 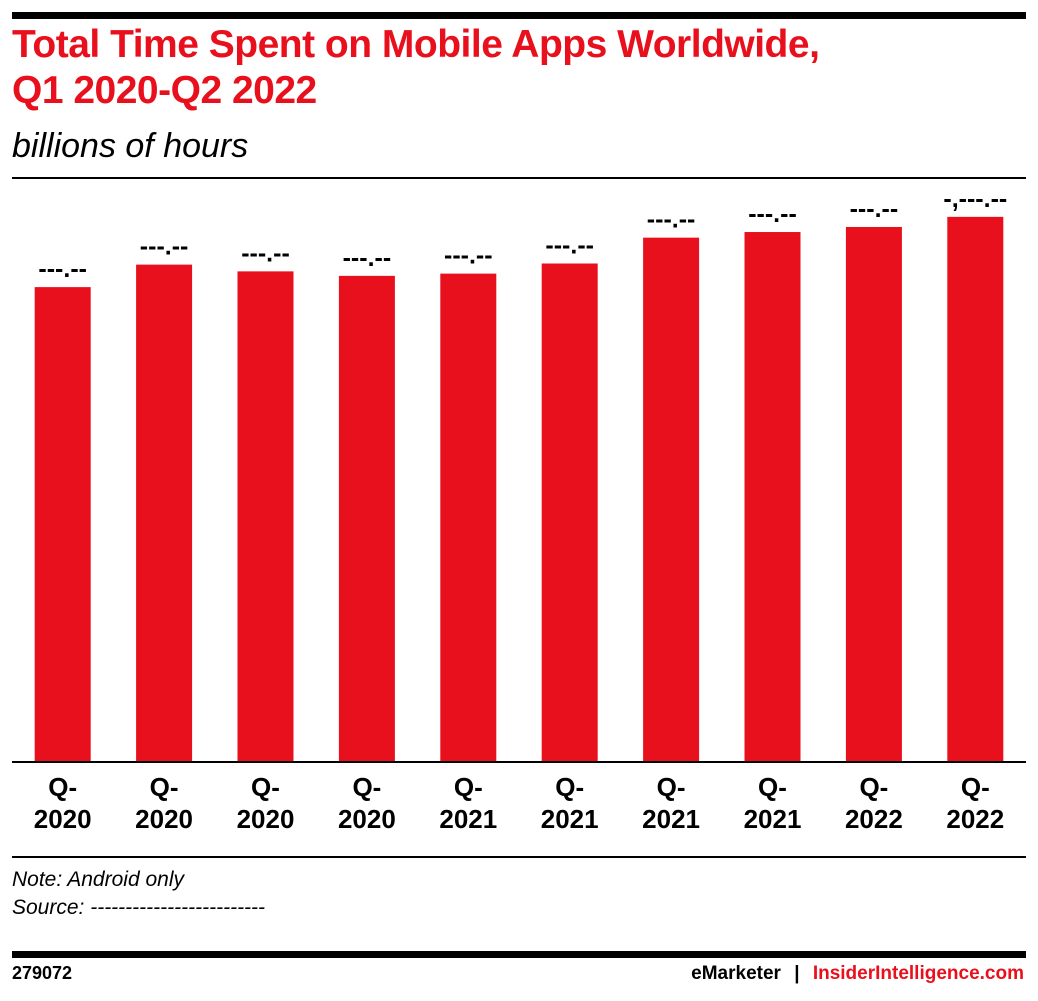 What do you see at coordinates (164, 819) in the screenshot?
I see `category-label-2-line-2: 2020` at bounding box center [164, 819].